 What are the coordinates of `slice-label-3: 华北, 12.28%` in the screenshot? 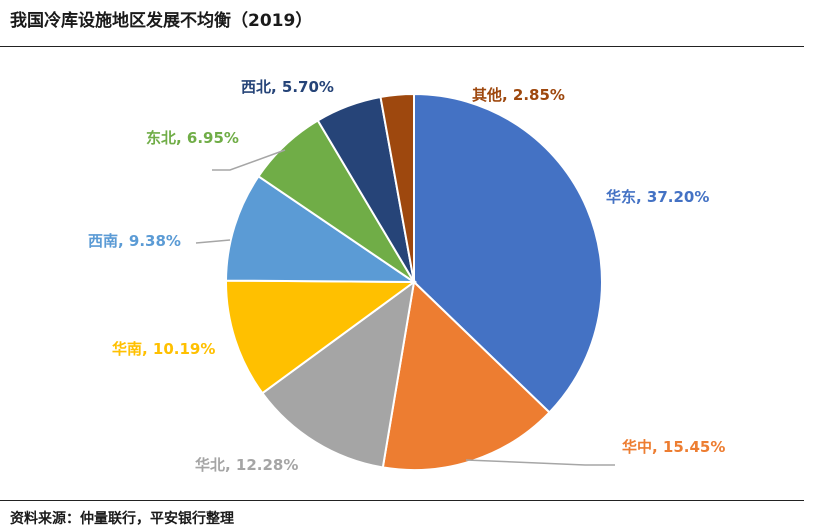 It's located at (246, 465).